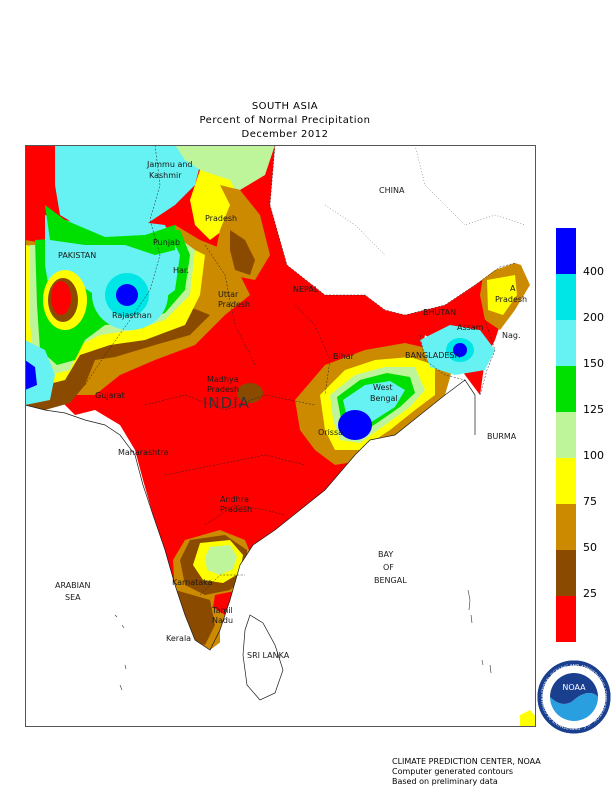 The image size is (612, 792). I want to click on label-sea: SEA, so click(73, 597).